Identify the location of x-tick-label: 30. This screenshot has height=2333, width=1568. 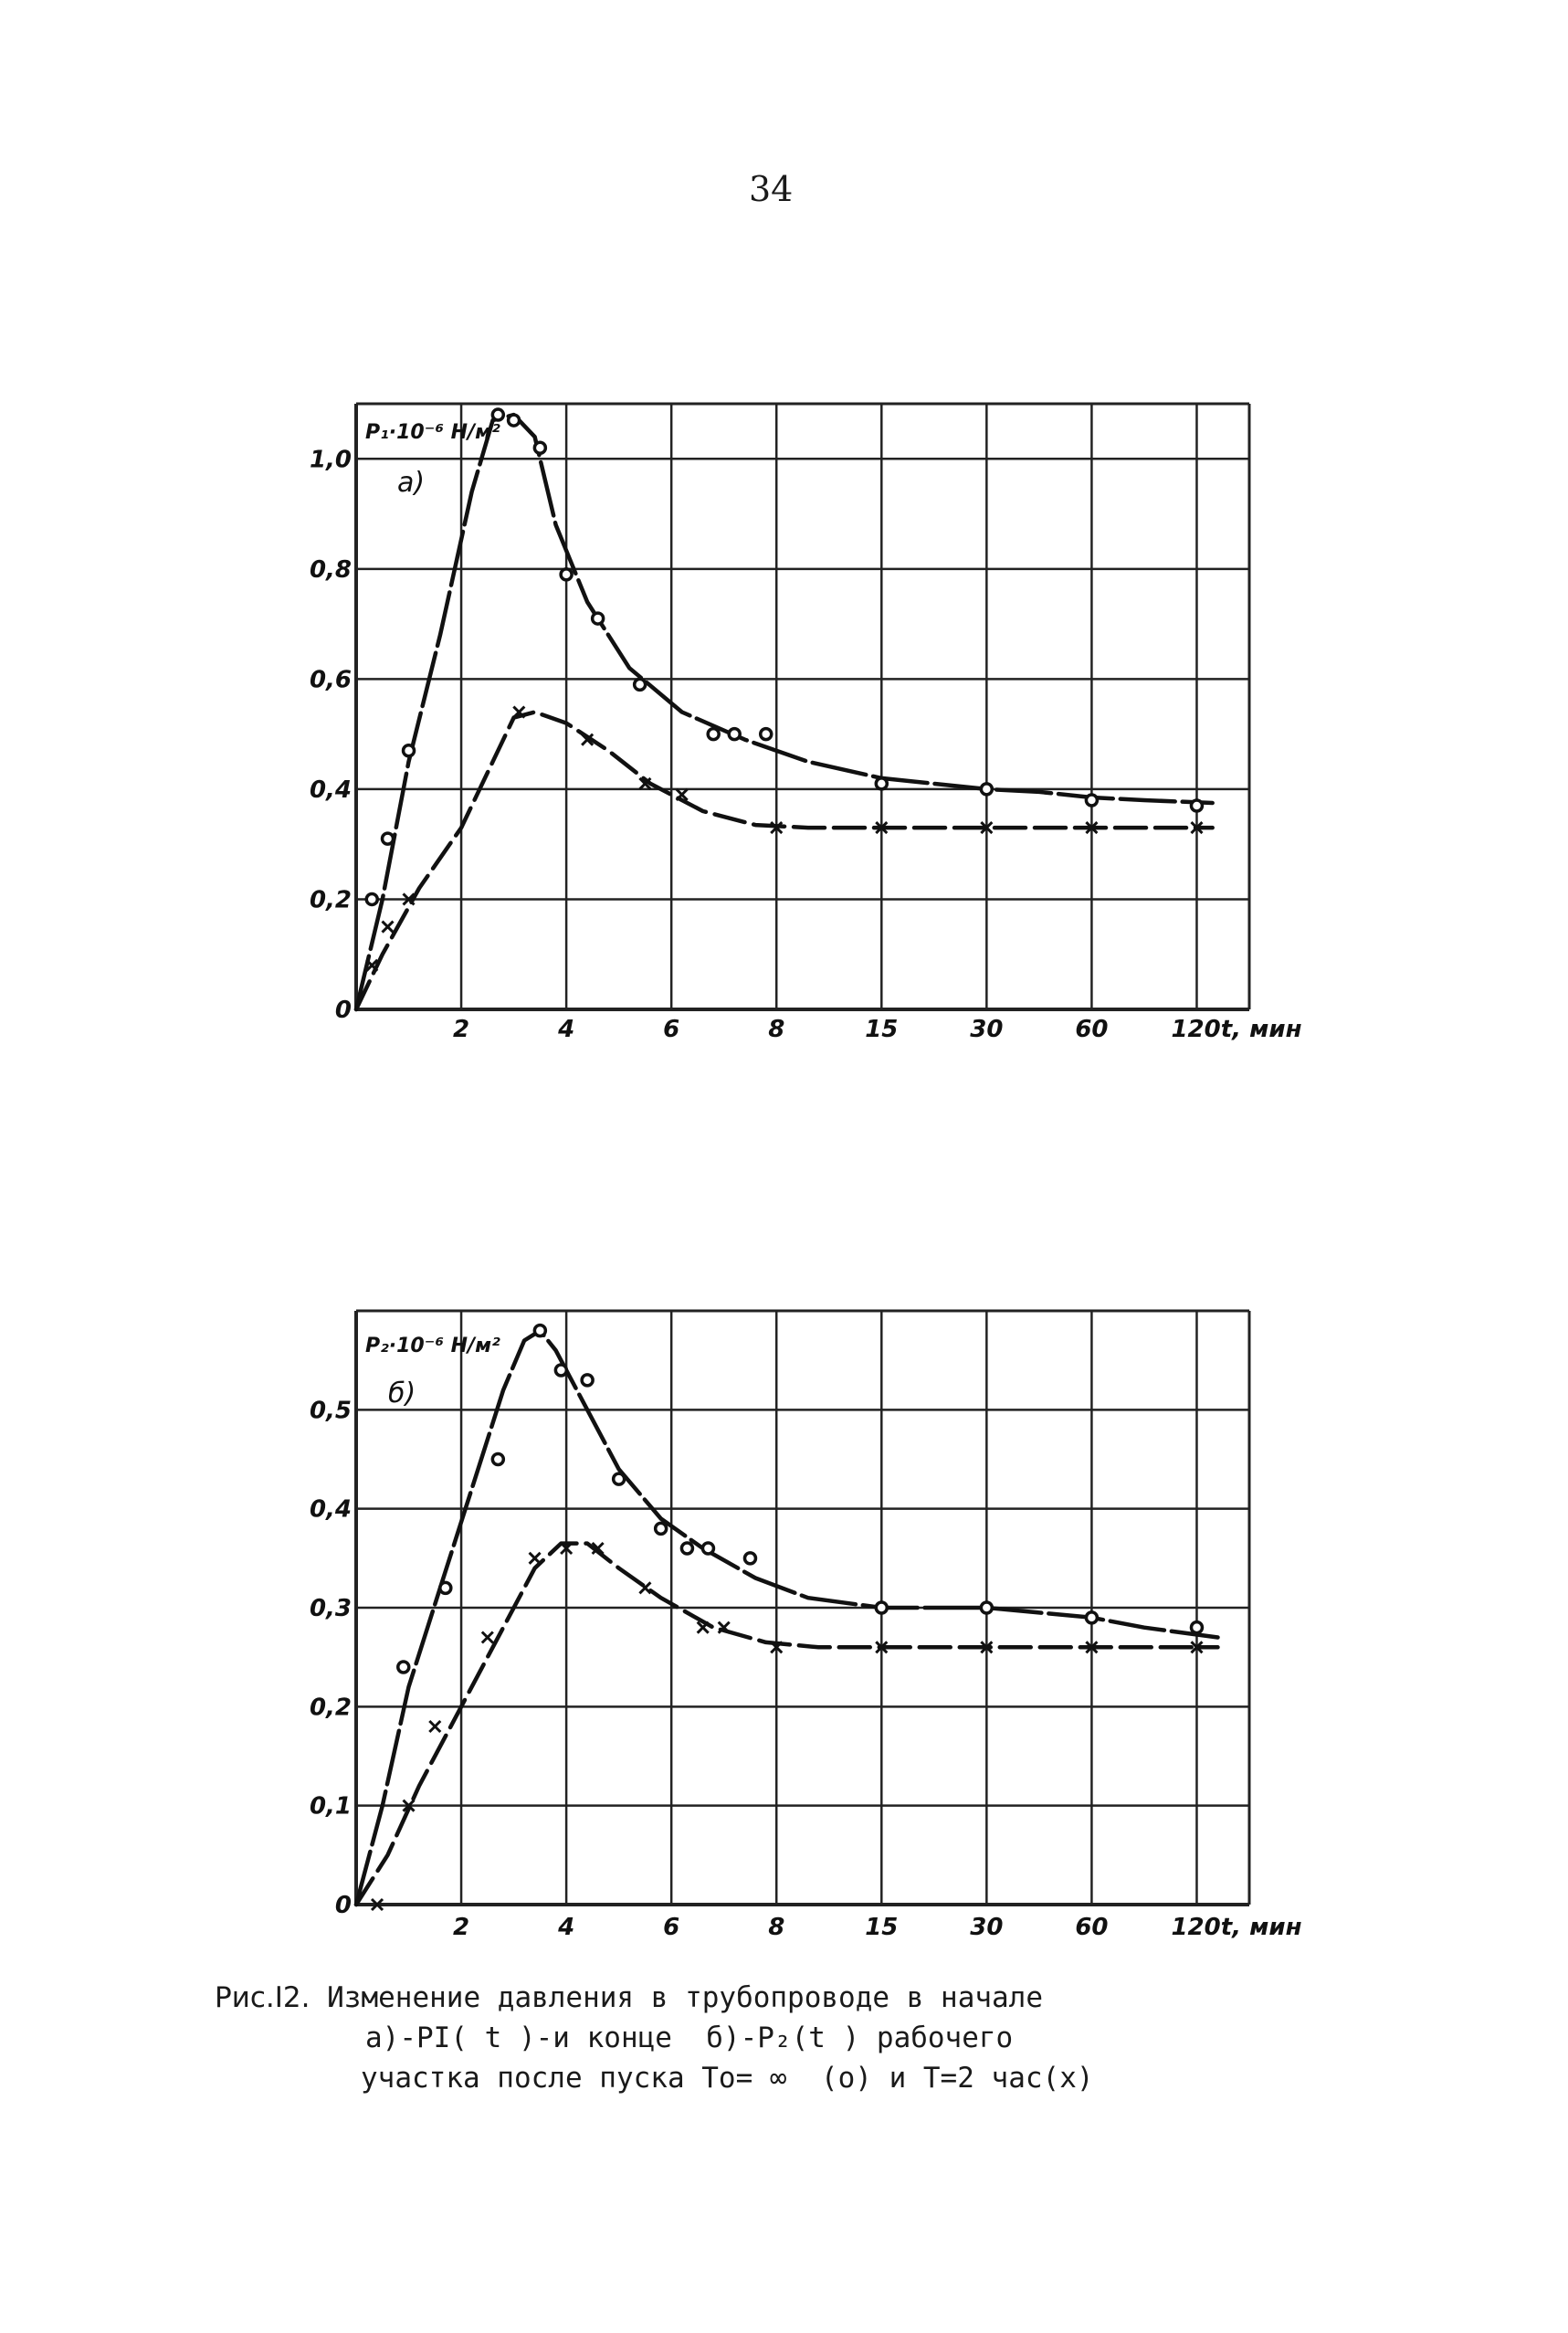
(986, 1029).